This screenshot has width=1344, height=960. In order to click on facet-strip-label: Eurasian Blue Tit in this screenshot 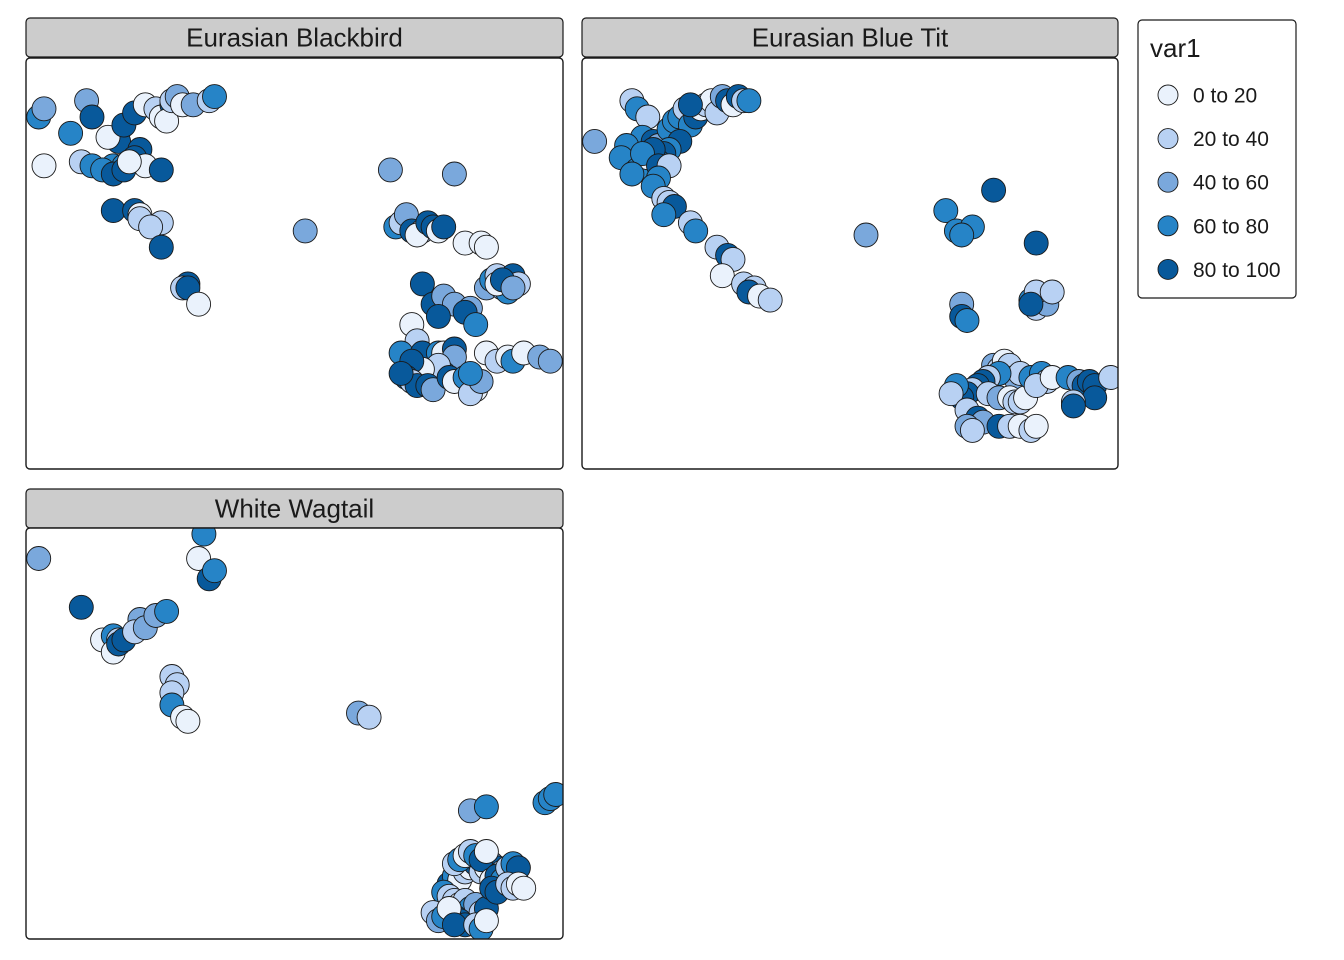, I will do `click(850, 38)`.